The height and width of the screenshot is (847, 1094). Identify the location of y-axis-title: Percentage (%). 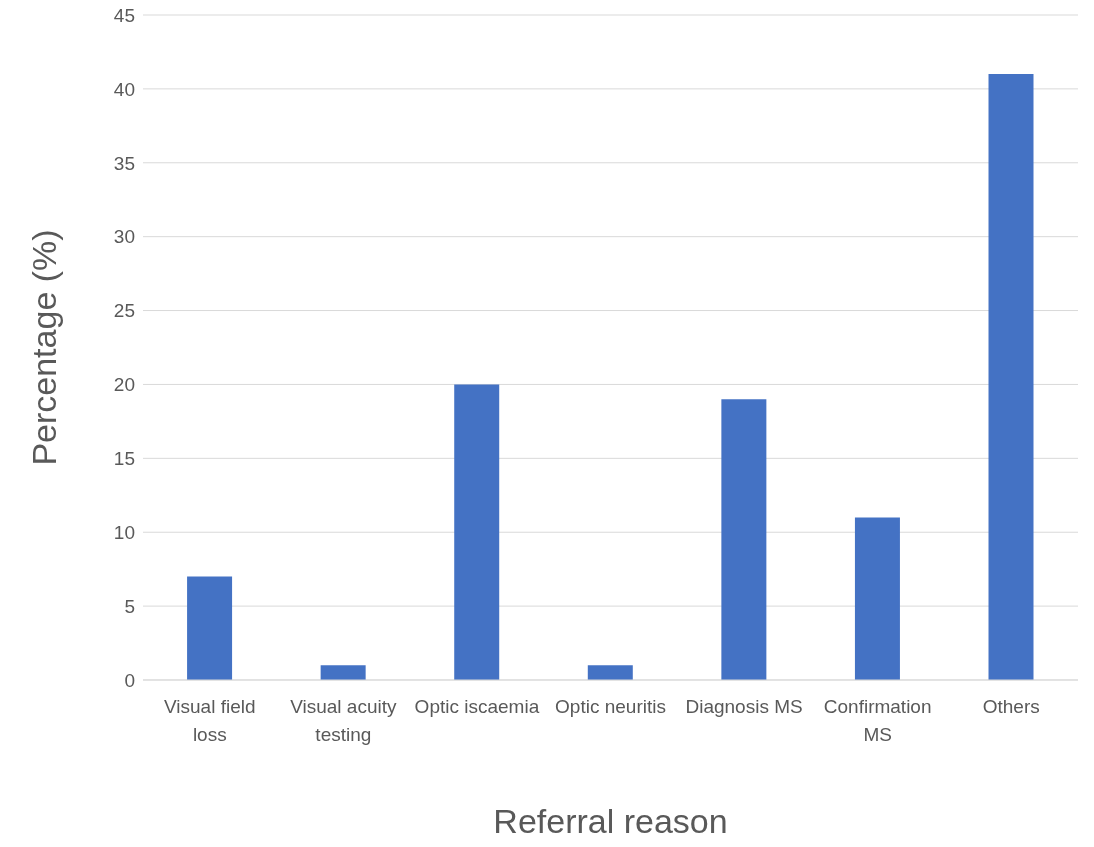
(44, 347).